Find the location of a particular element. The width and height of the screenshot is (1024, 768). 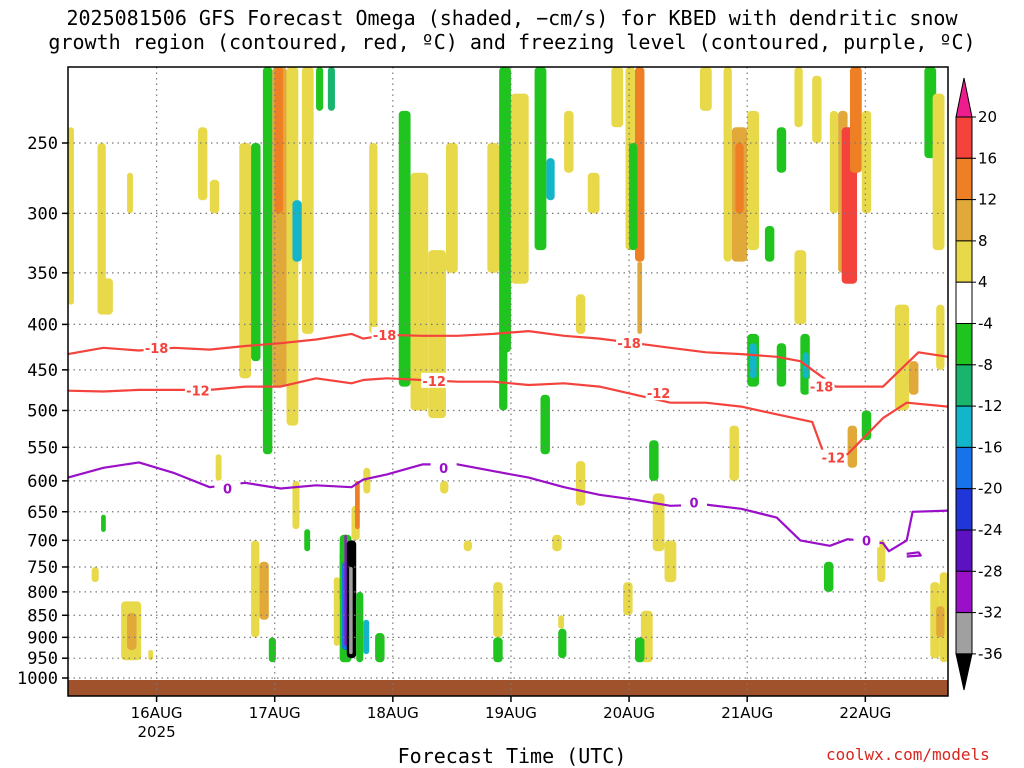

x-tick-label: 22AUG is located at coordinates (865, 713).